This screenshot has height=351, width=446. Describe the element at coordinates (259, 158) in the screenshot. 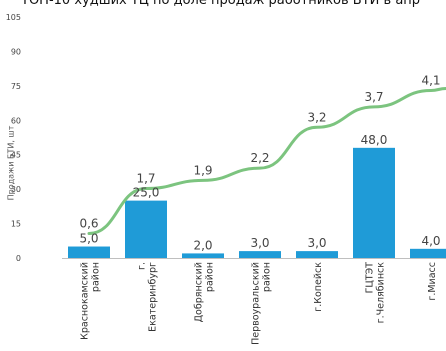

I see `line-value-label: 2,2` at that location.